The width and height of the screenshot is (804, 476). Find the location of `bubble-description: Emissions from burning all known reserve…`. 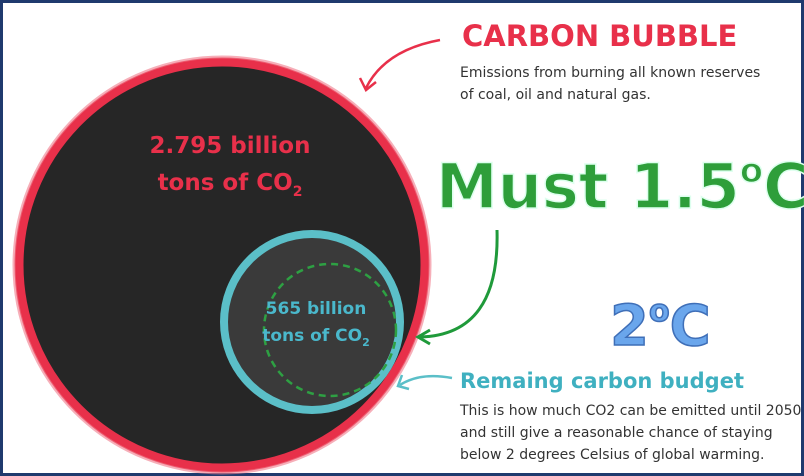

bubble-description: Emissions from burning all known reserve… is located at coordinates (610, 73).